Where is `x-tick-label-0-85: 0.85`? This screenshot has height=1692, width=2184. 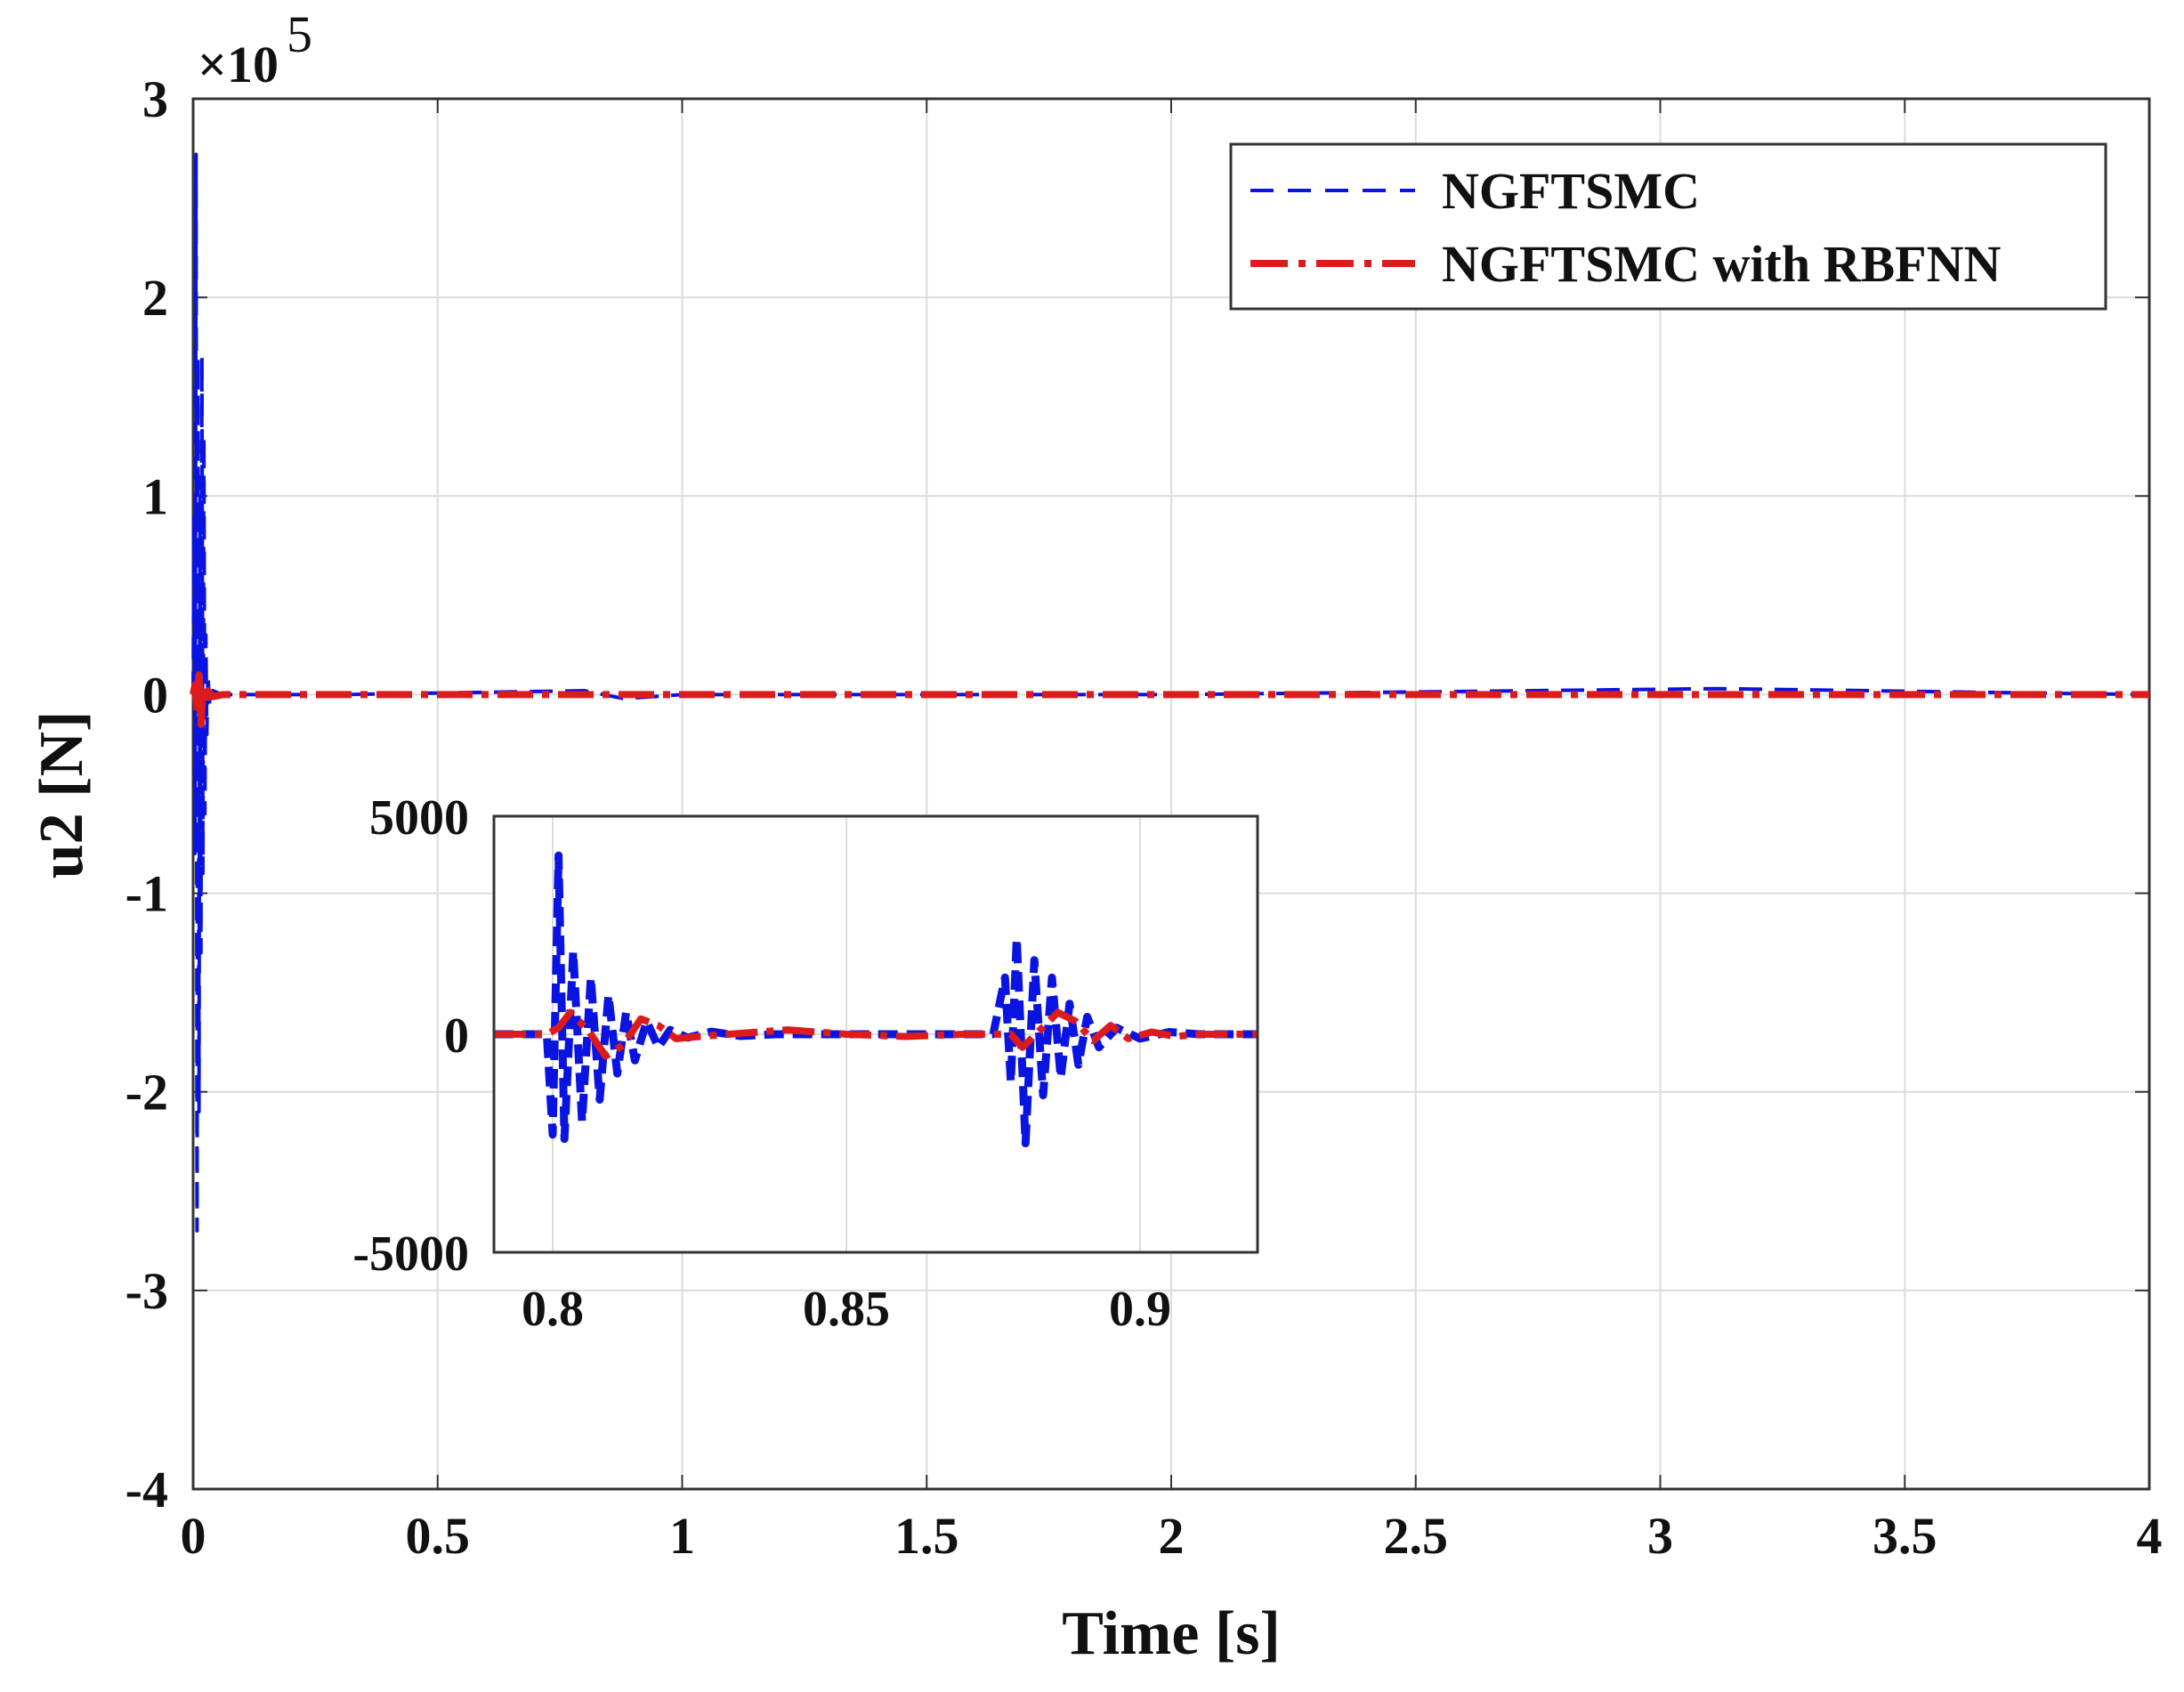
x-tick-label-0-85: 0.85 is located at coordinates (846, 1310).